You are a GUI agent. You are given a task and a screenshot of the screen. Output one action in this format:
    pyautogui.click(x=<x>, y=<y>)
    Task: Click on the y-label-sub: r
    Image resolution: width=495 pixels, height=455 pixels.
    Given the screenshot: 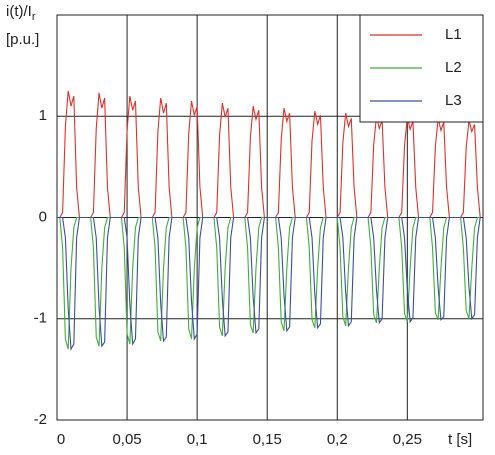 What is the action you would take?
    pyautogui.click(x=34, y=17)
    